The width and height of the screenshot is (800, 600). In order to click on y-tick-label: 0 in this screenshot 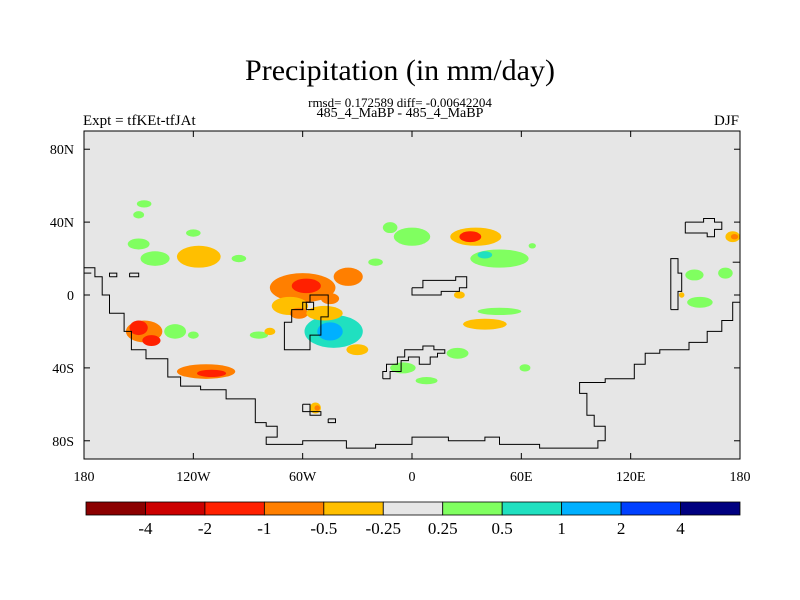, I will do `click(70, 296)`.